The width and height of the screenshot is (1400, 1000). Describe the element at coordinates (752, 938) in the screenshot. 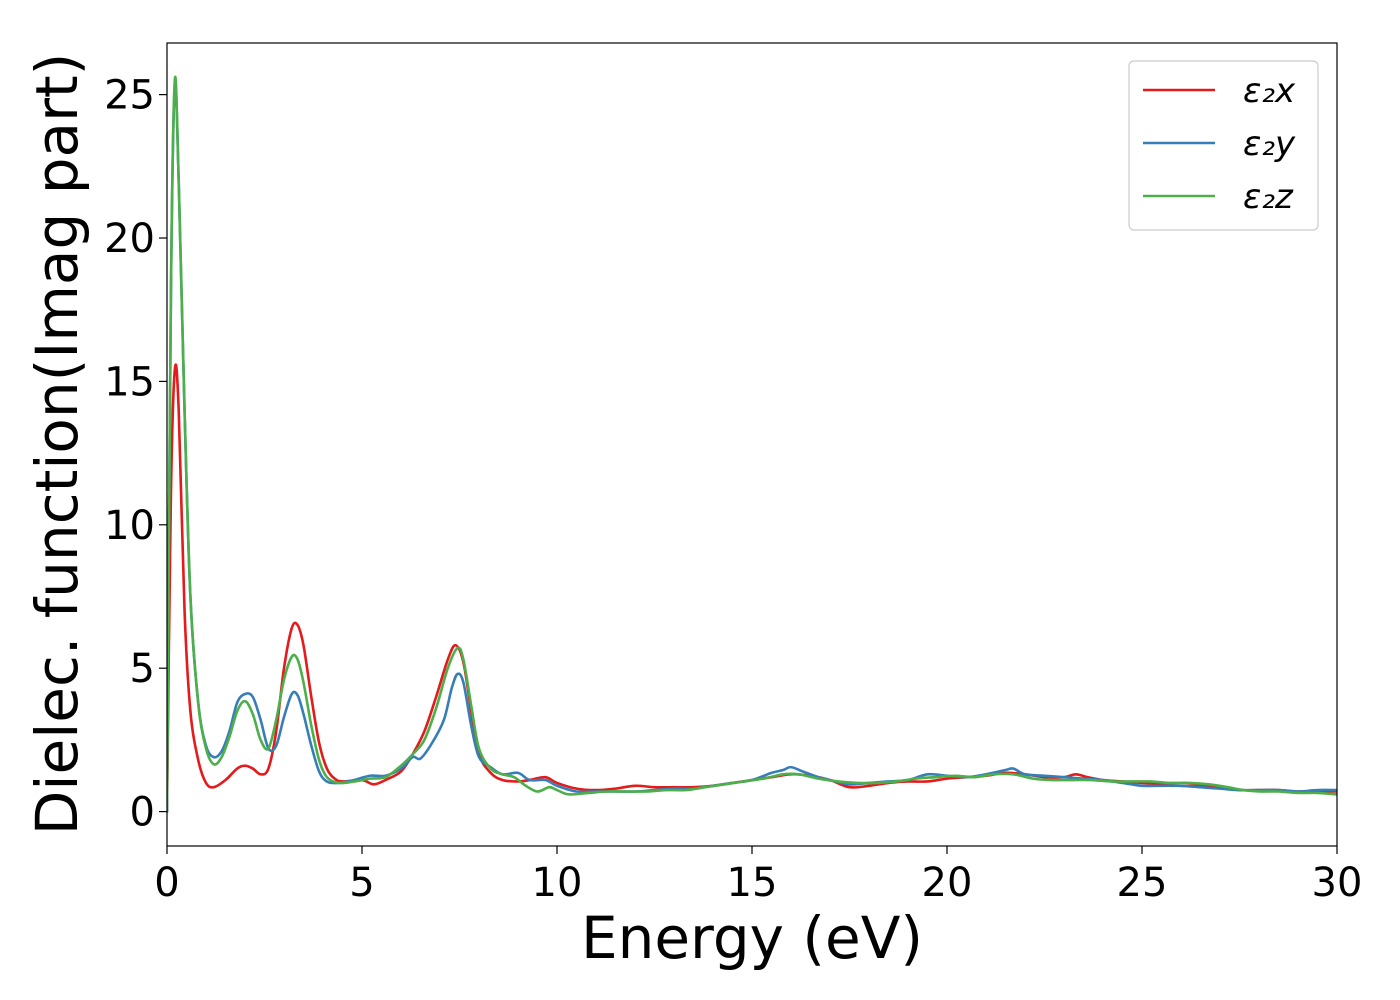

I see `x-axis-title: Energy (eV)` at that location.